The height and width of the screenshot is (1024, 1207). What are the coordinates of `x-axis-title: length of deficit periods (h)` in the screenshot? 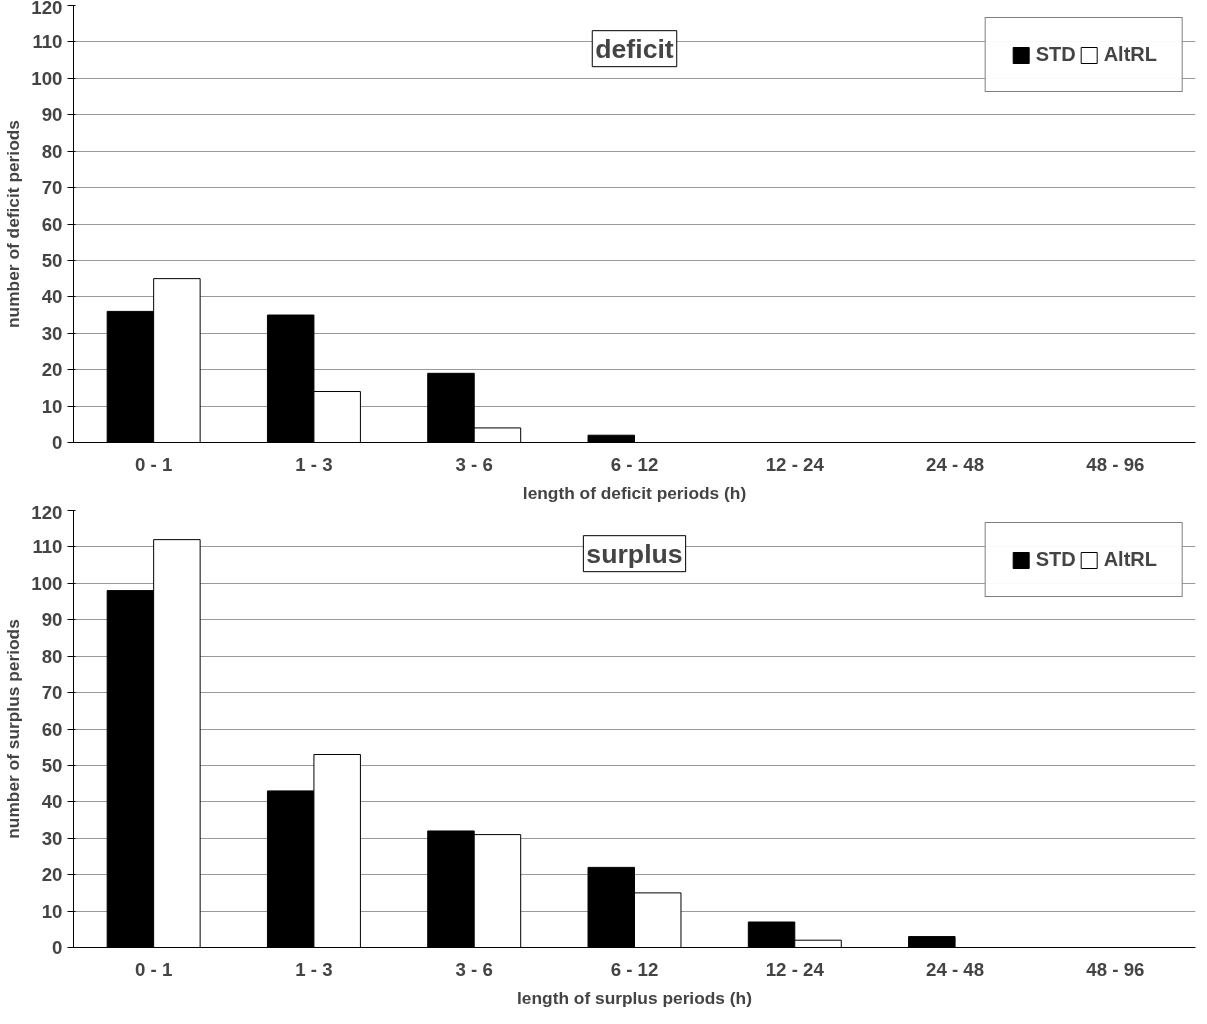 It's located at (634, 492).